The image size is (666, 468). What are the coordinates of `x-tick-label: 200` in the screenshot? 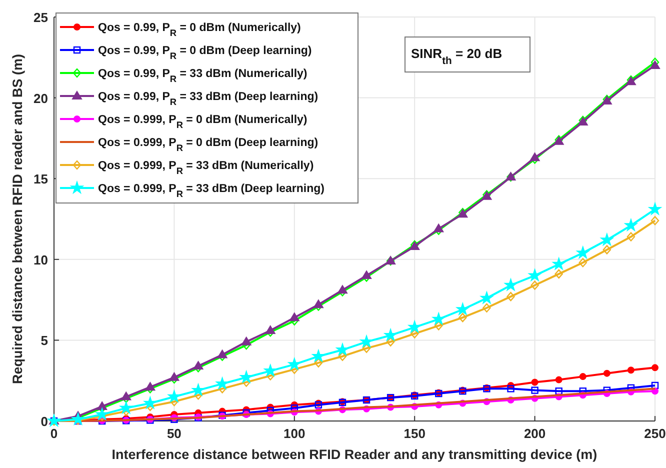 It's located at (535, 433).